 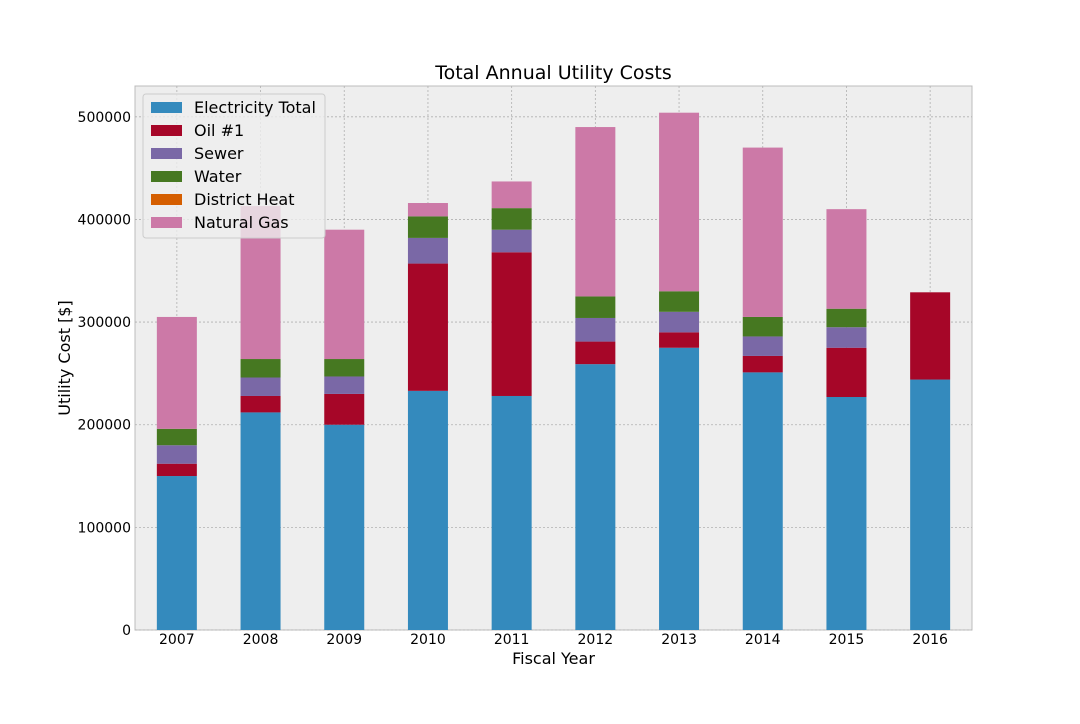 I want to click on bar-electricity-total-2010, so click(x=427, y=510).